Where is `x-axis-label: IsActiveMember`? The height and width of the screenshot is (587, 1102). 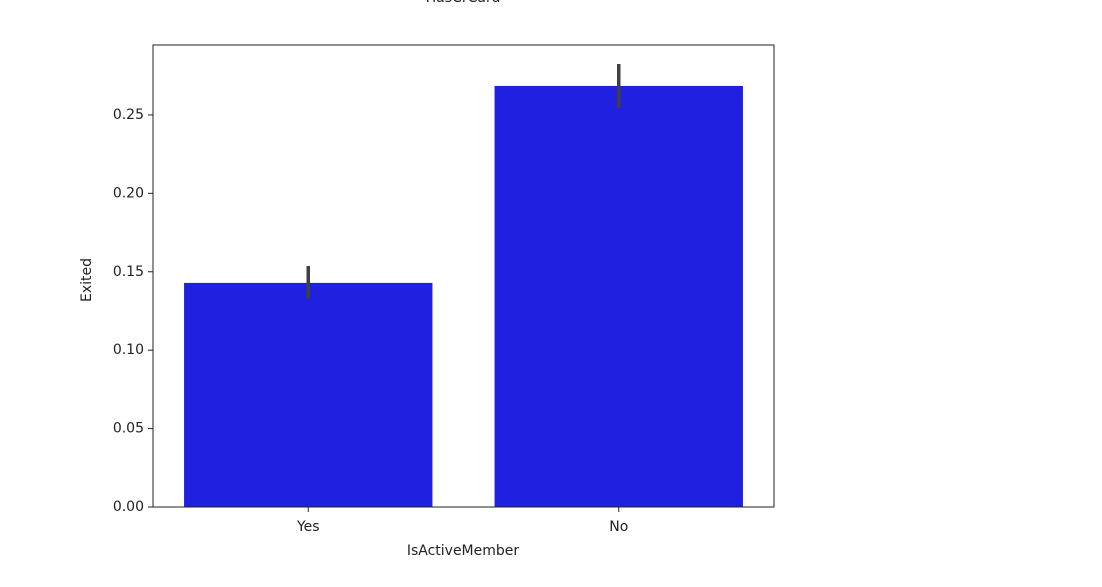 x-axis-label: IsActiveMember is located at coordinates (463, 551).